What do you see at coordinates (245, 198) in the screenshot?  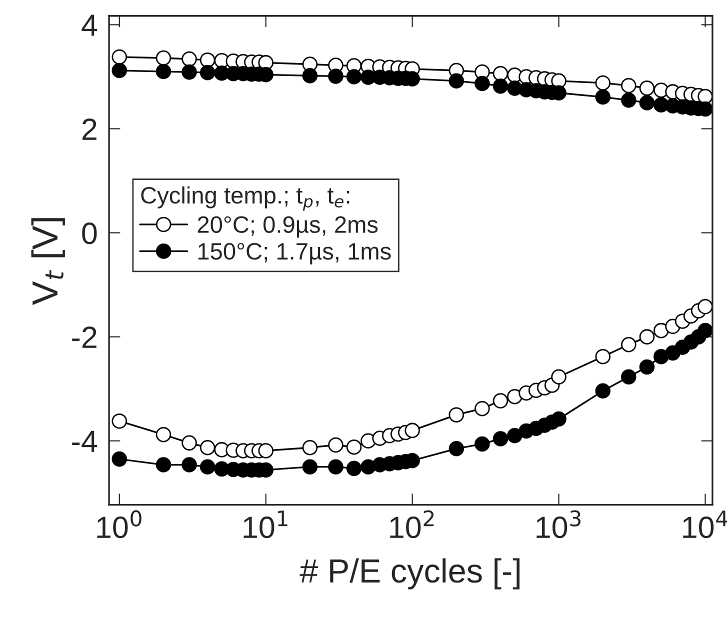 I see `legend-title: Cycling temp.; t$_{p}$, t$_{e}$:` at bounding box center [245, 198].